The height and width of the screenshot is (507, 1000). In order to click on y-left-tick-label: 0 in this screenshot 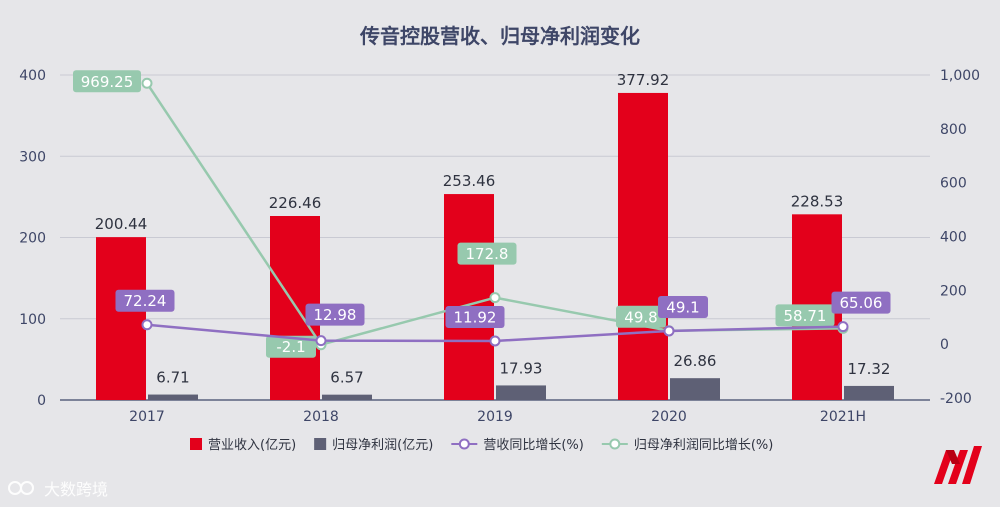, I will do `click(41, 401)`.